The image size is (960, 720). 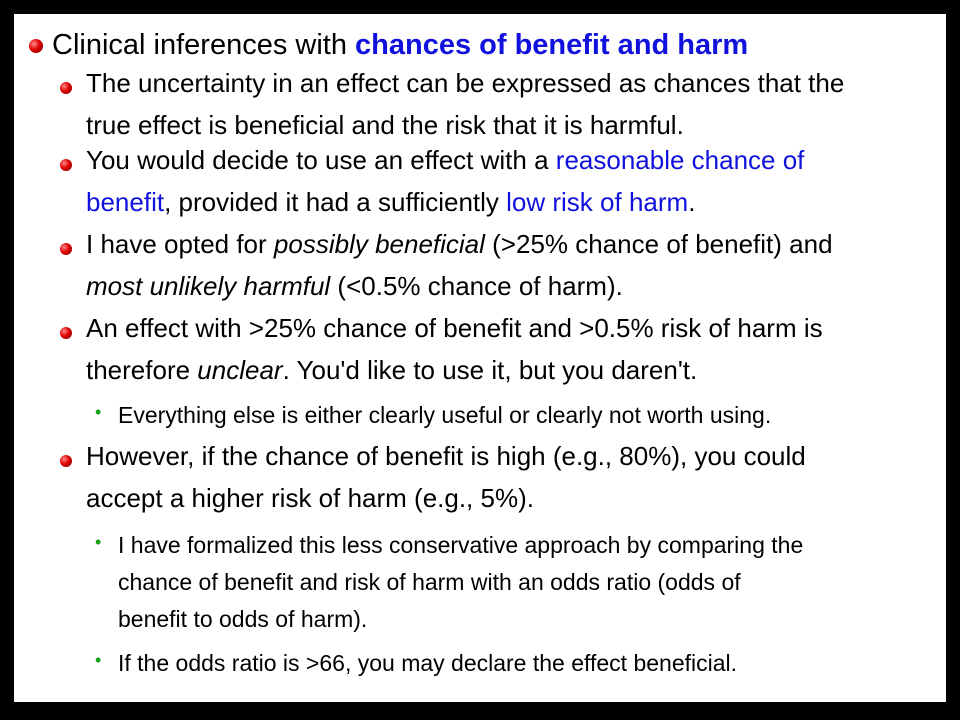 What do you see at coordinates (310, 498) in the screenshot?
I see `bullet-4-line-2: accept a higher risk of harm (e.g., 5%).` at bounding box center [310, 498].